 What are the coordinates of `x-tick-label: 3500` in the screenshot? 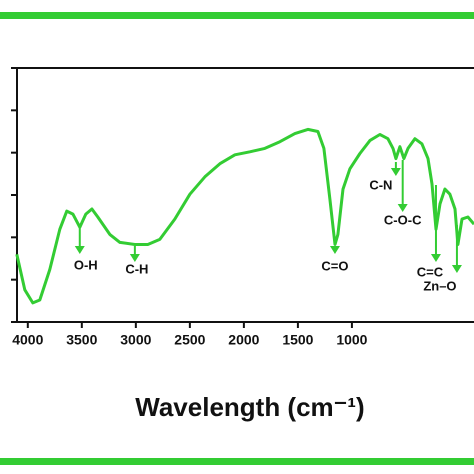 It's located at (81, 340).